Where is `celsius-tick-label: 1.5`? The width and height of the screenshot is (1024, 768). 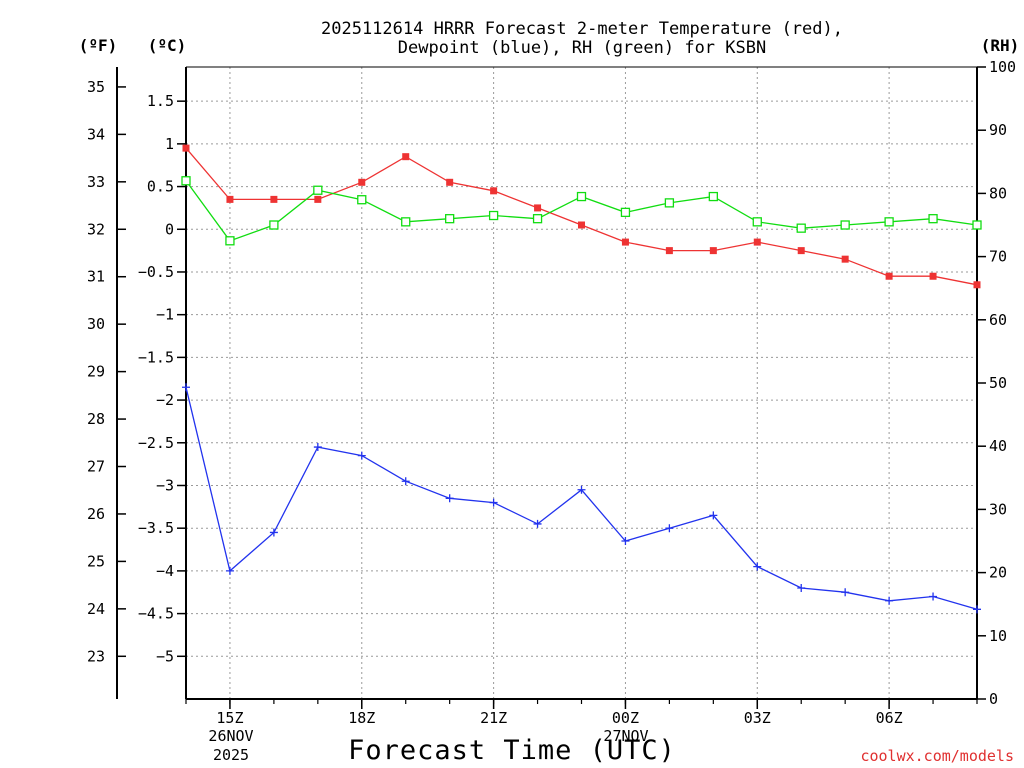 celsius-tick-label: 1.5 is located at coordinates (160, 101).